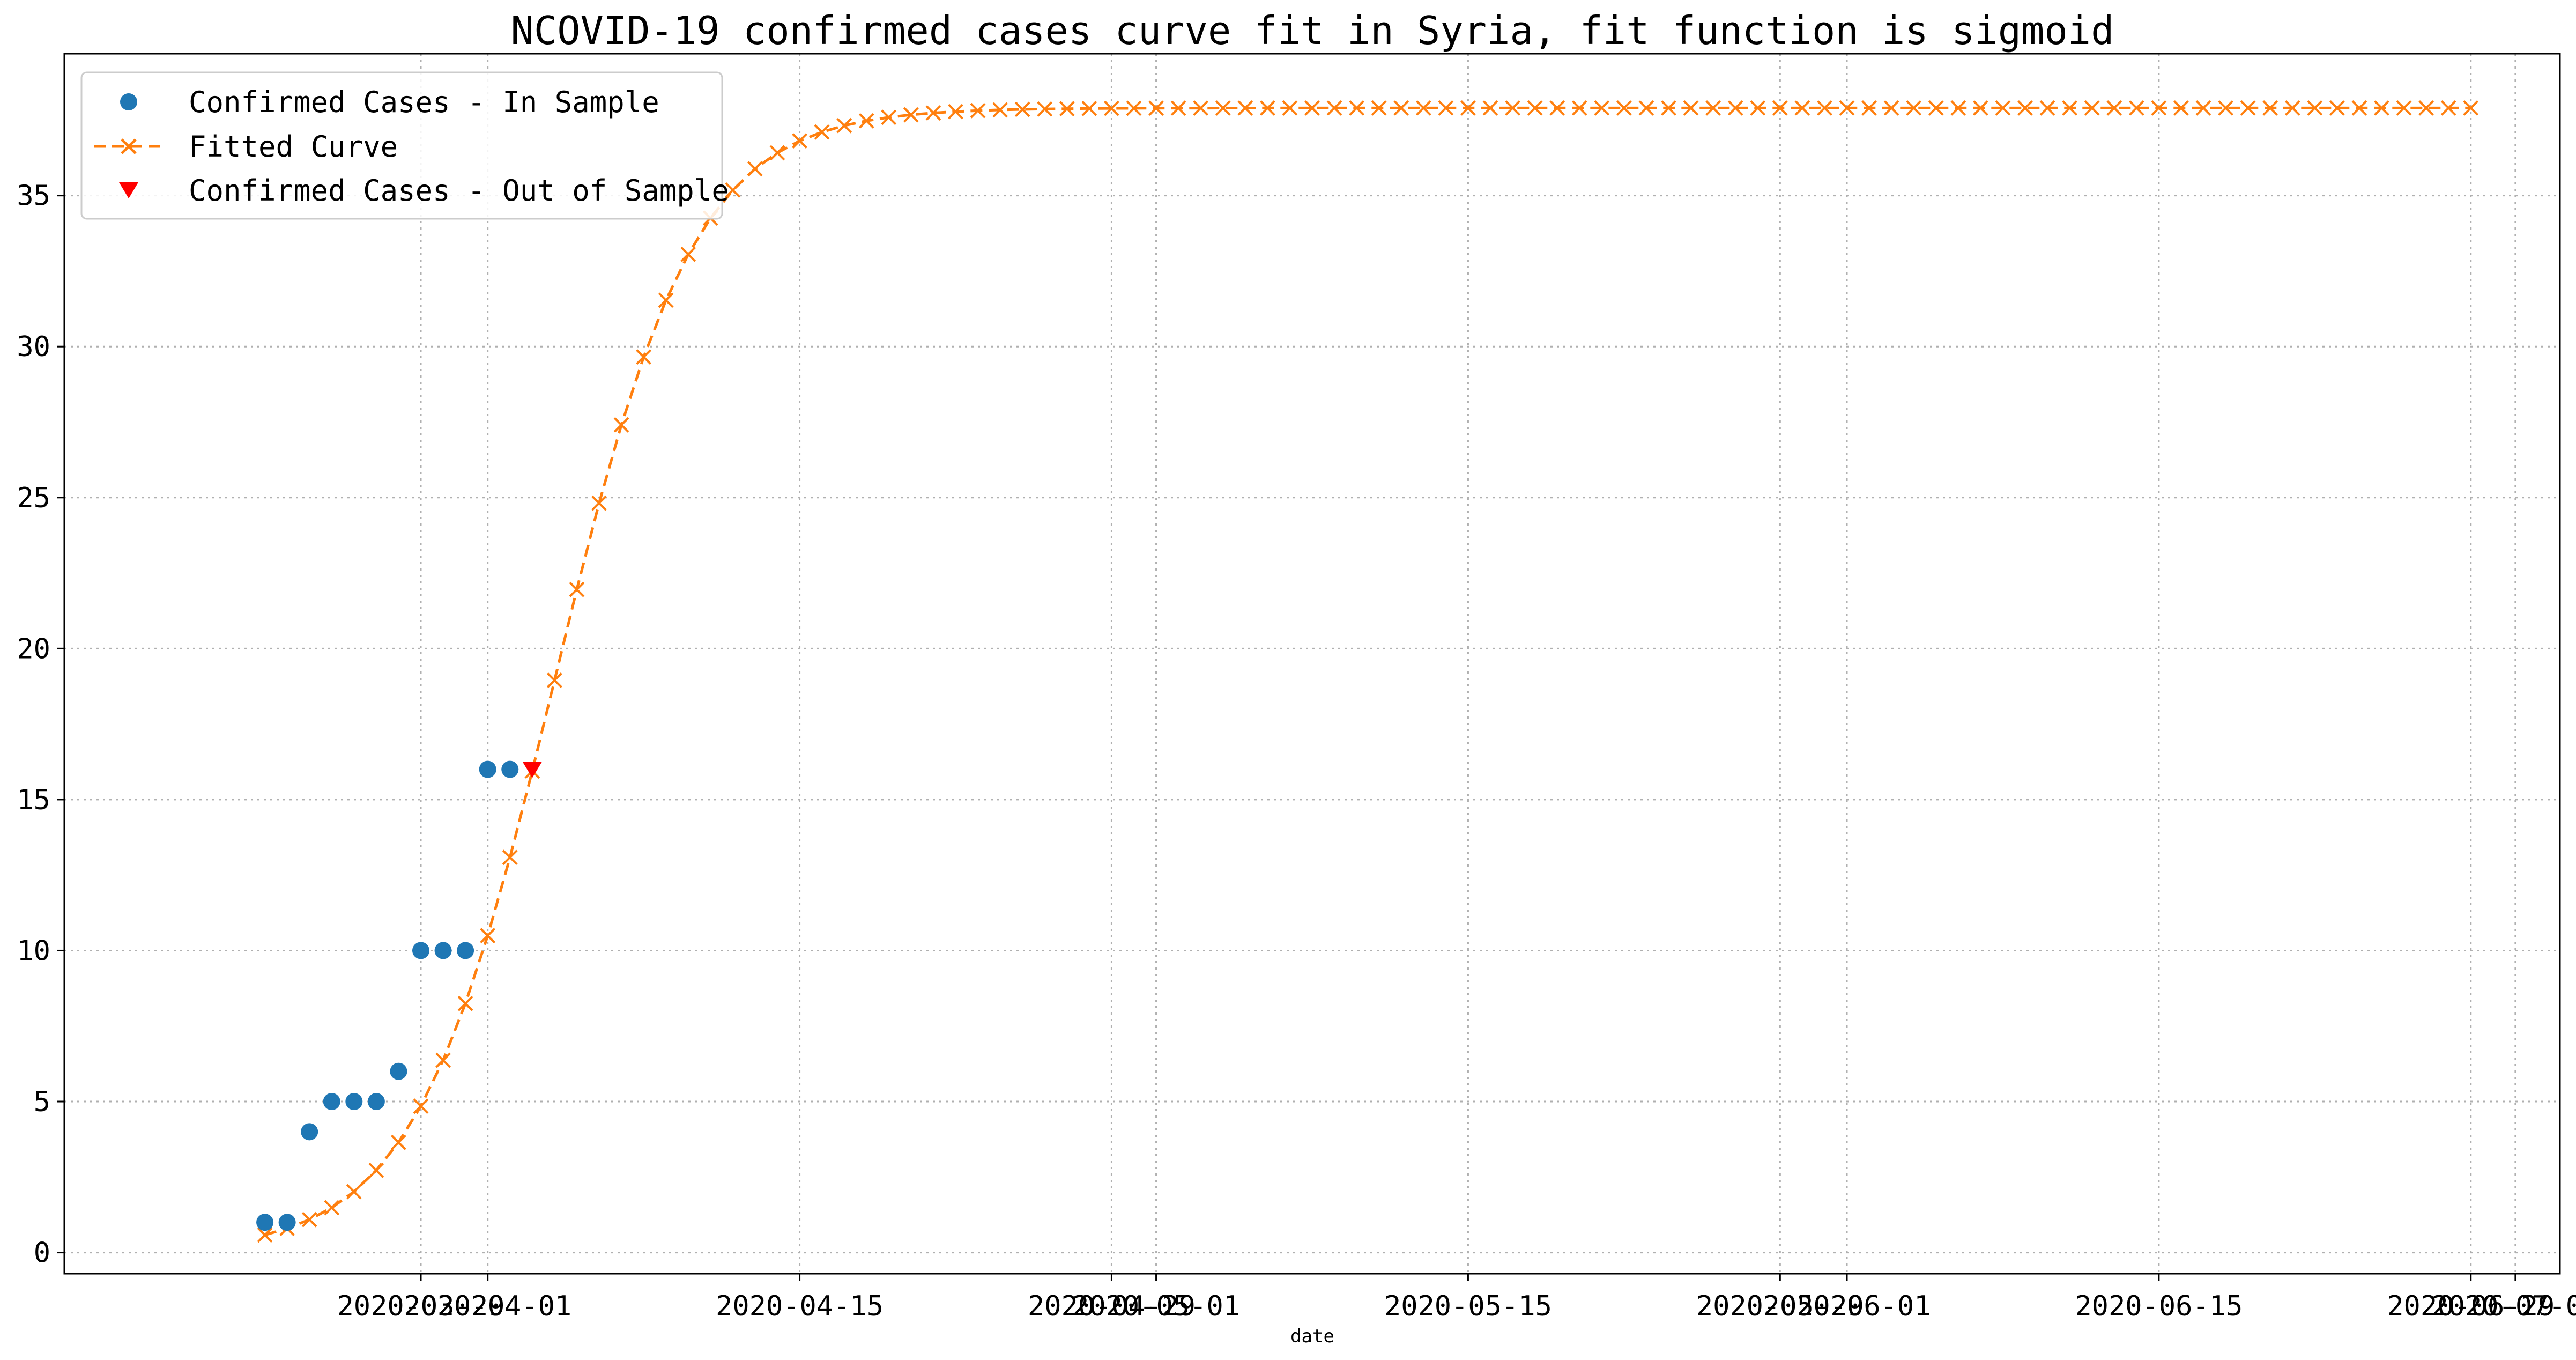 Image resolution: width=2576 pixels, height=1360 pixels. I want to click on legend-circle-marker-icon, so click(128, 101).